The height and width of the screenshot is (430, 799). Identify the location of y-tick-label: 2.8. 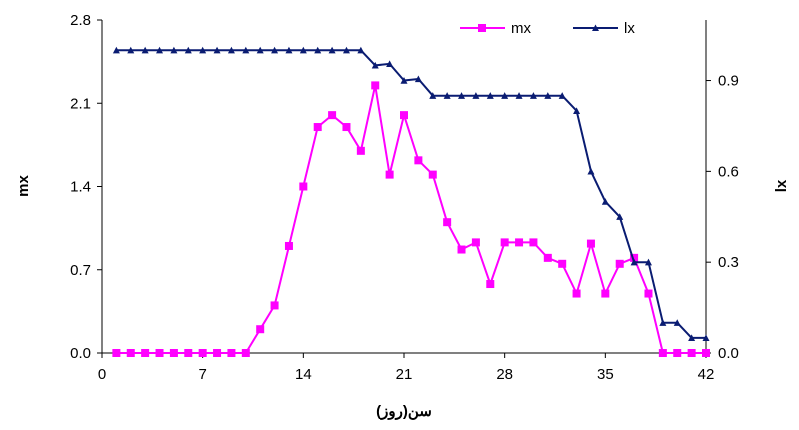
(80, 20).